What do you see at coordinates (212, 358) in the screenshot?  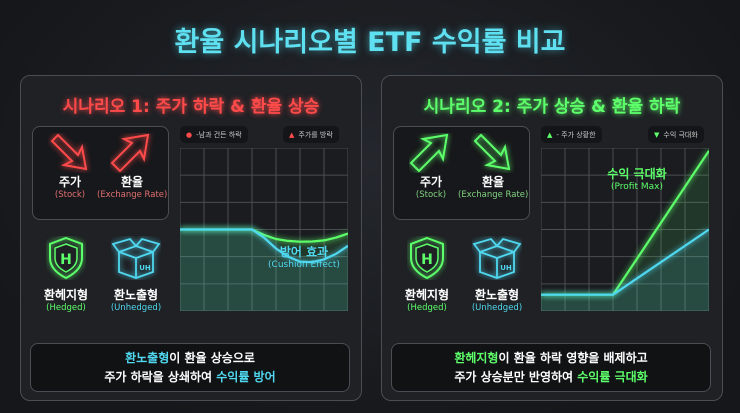 I see `note-text: 이 환율 상승으로` at bounding box center [212, 358].